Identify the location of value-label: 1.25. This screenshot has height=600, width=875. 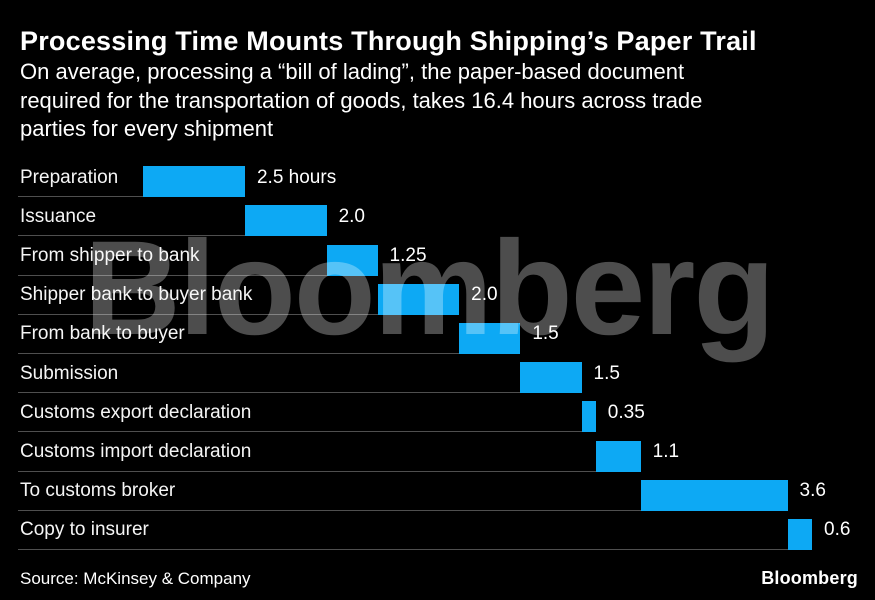
(408, 255).